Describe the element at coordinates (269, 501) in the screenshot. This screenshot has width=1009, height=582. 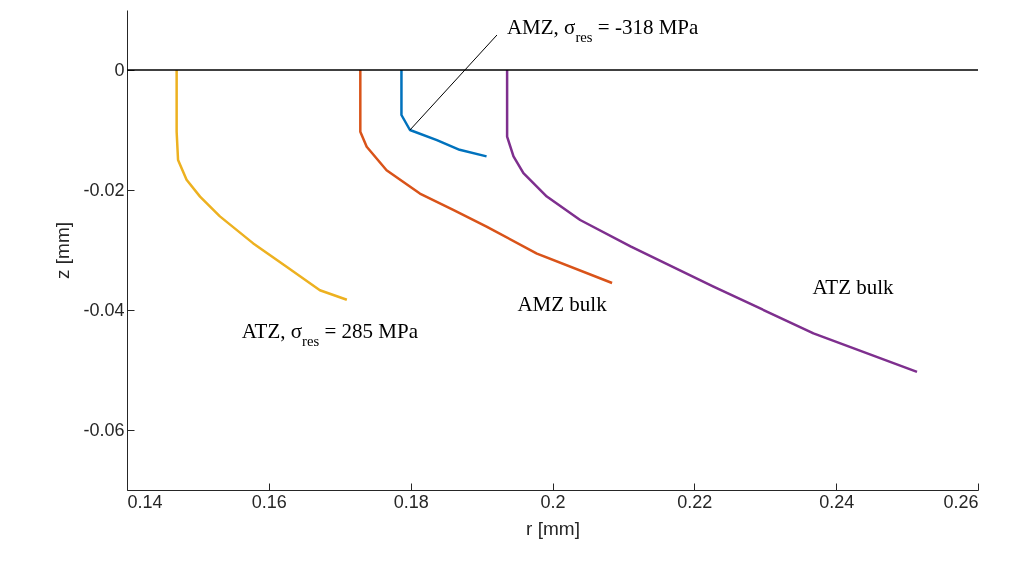
I see `x-tick-label: 0.16` at that location.